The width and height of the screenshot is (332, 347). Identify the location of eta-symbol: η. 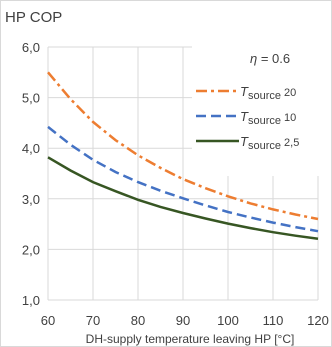
(253, 58).